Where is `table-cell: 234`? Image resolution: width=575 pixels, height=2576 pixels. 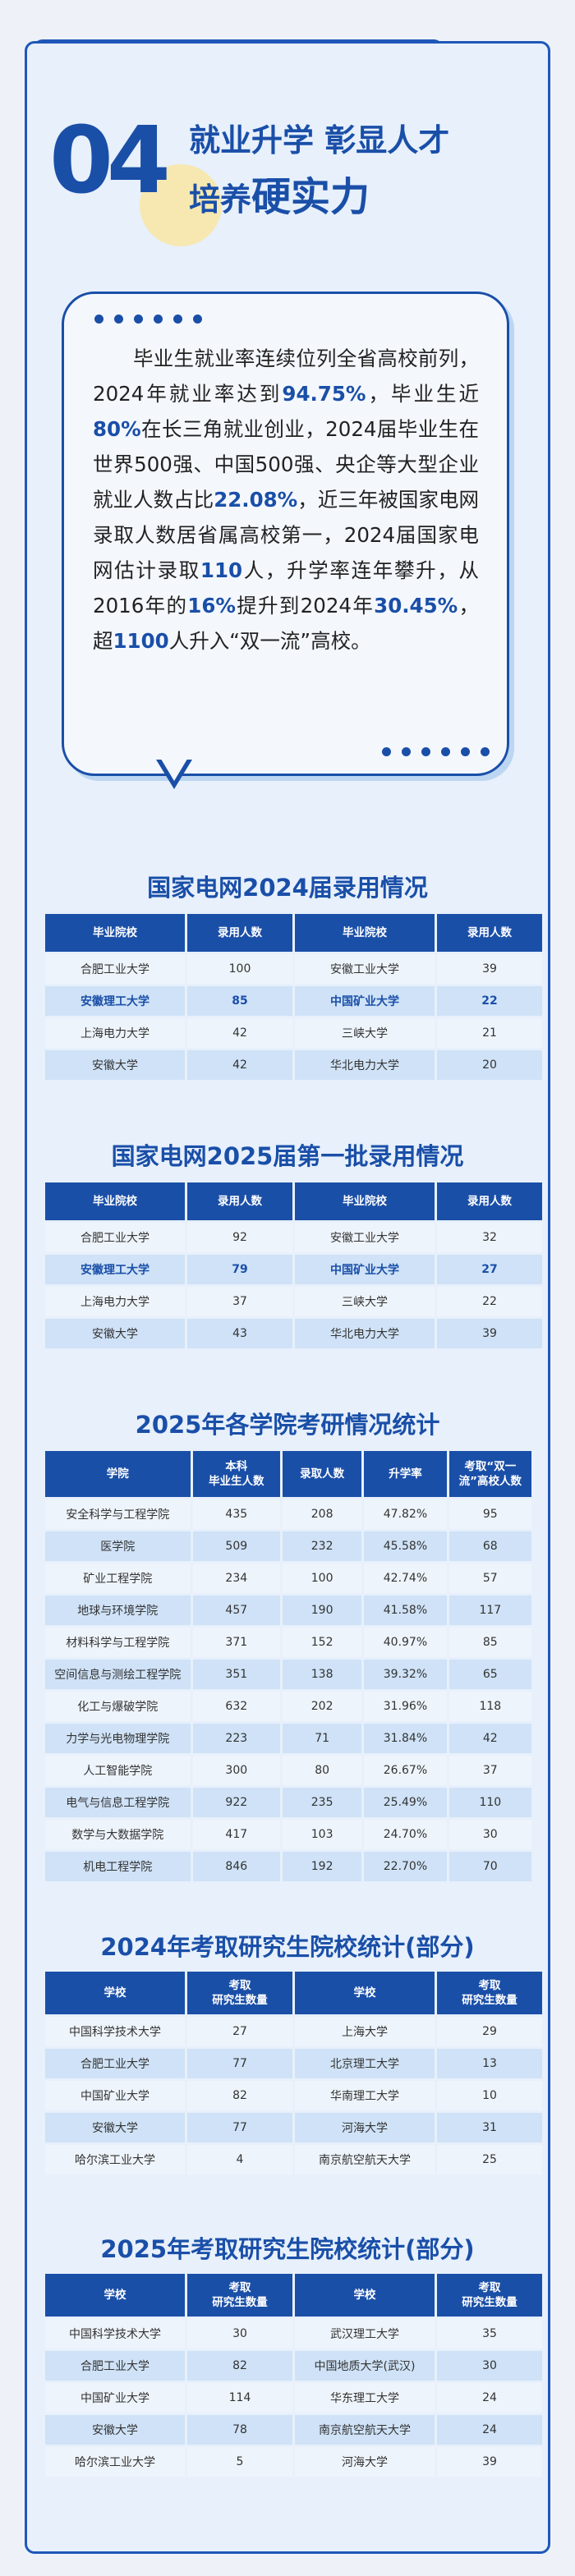 table-cell: 234 is located at coordinates (236, 1578).